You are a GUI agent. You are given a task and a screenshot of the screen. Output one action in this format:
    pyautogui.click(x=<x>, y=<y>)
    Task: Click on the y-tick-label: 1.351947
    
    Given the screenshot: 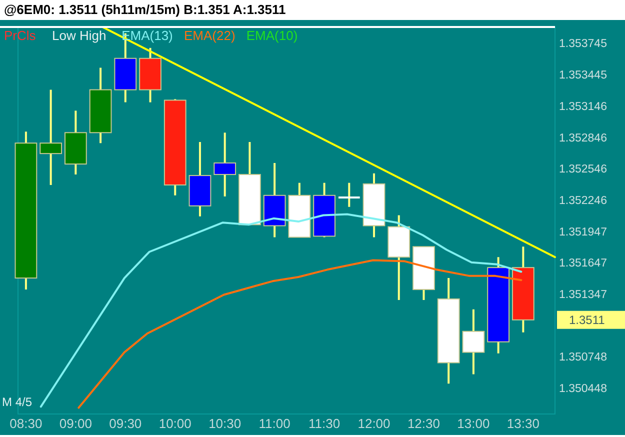 What is the action you would take?
    pyautogui.click(x=583, y=232)
    